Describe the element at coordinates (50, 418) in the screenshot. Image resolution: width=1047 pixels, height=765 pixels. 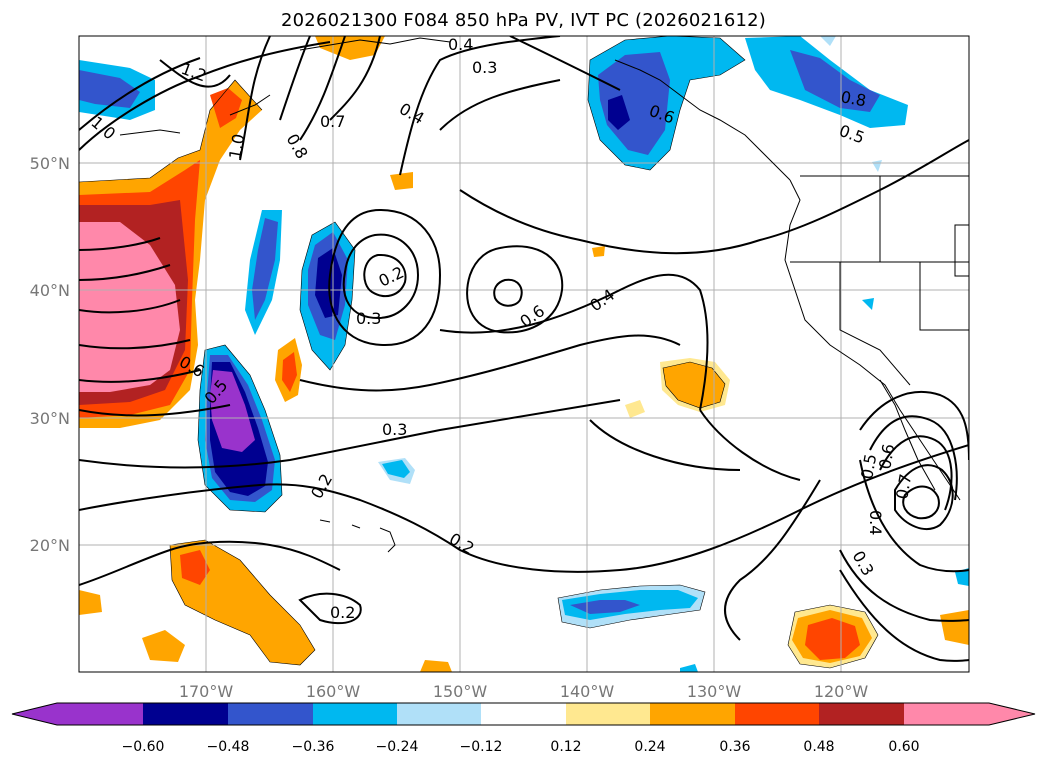
I see `lat-label-30n: 30°N` at that location.